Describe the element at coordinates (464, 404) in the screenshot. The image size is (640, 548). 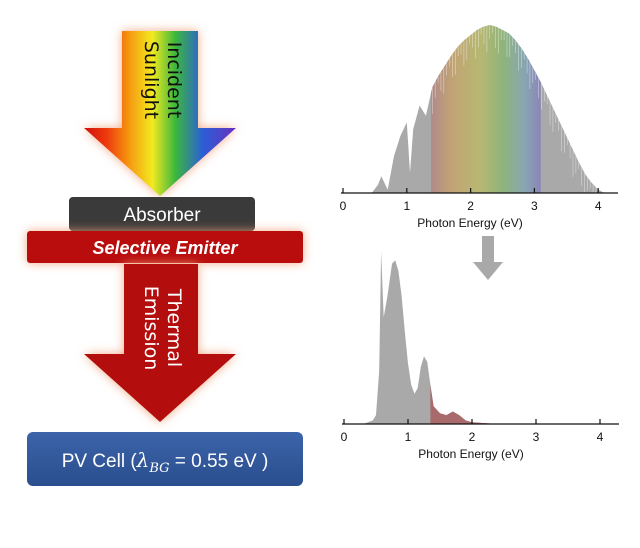
I see `thermal-emission-above-bandgap` at that location.